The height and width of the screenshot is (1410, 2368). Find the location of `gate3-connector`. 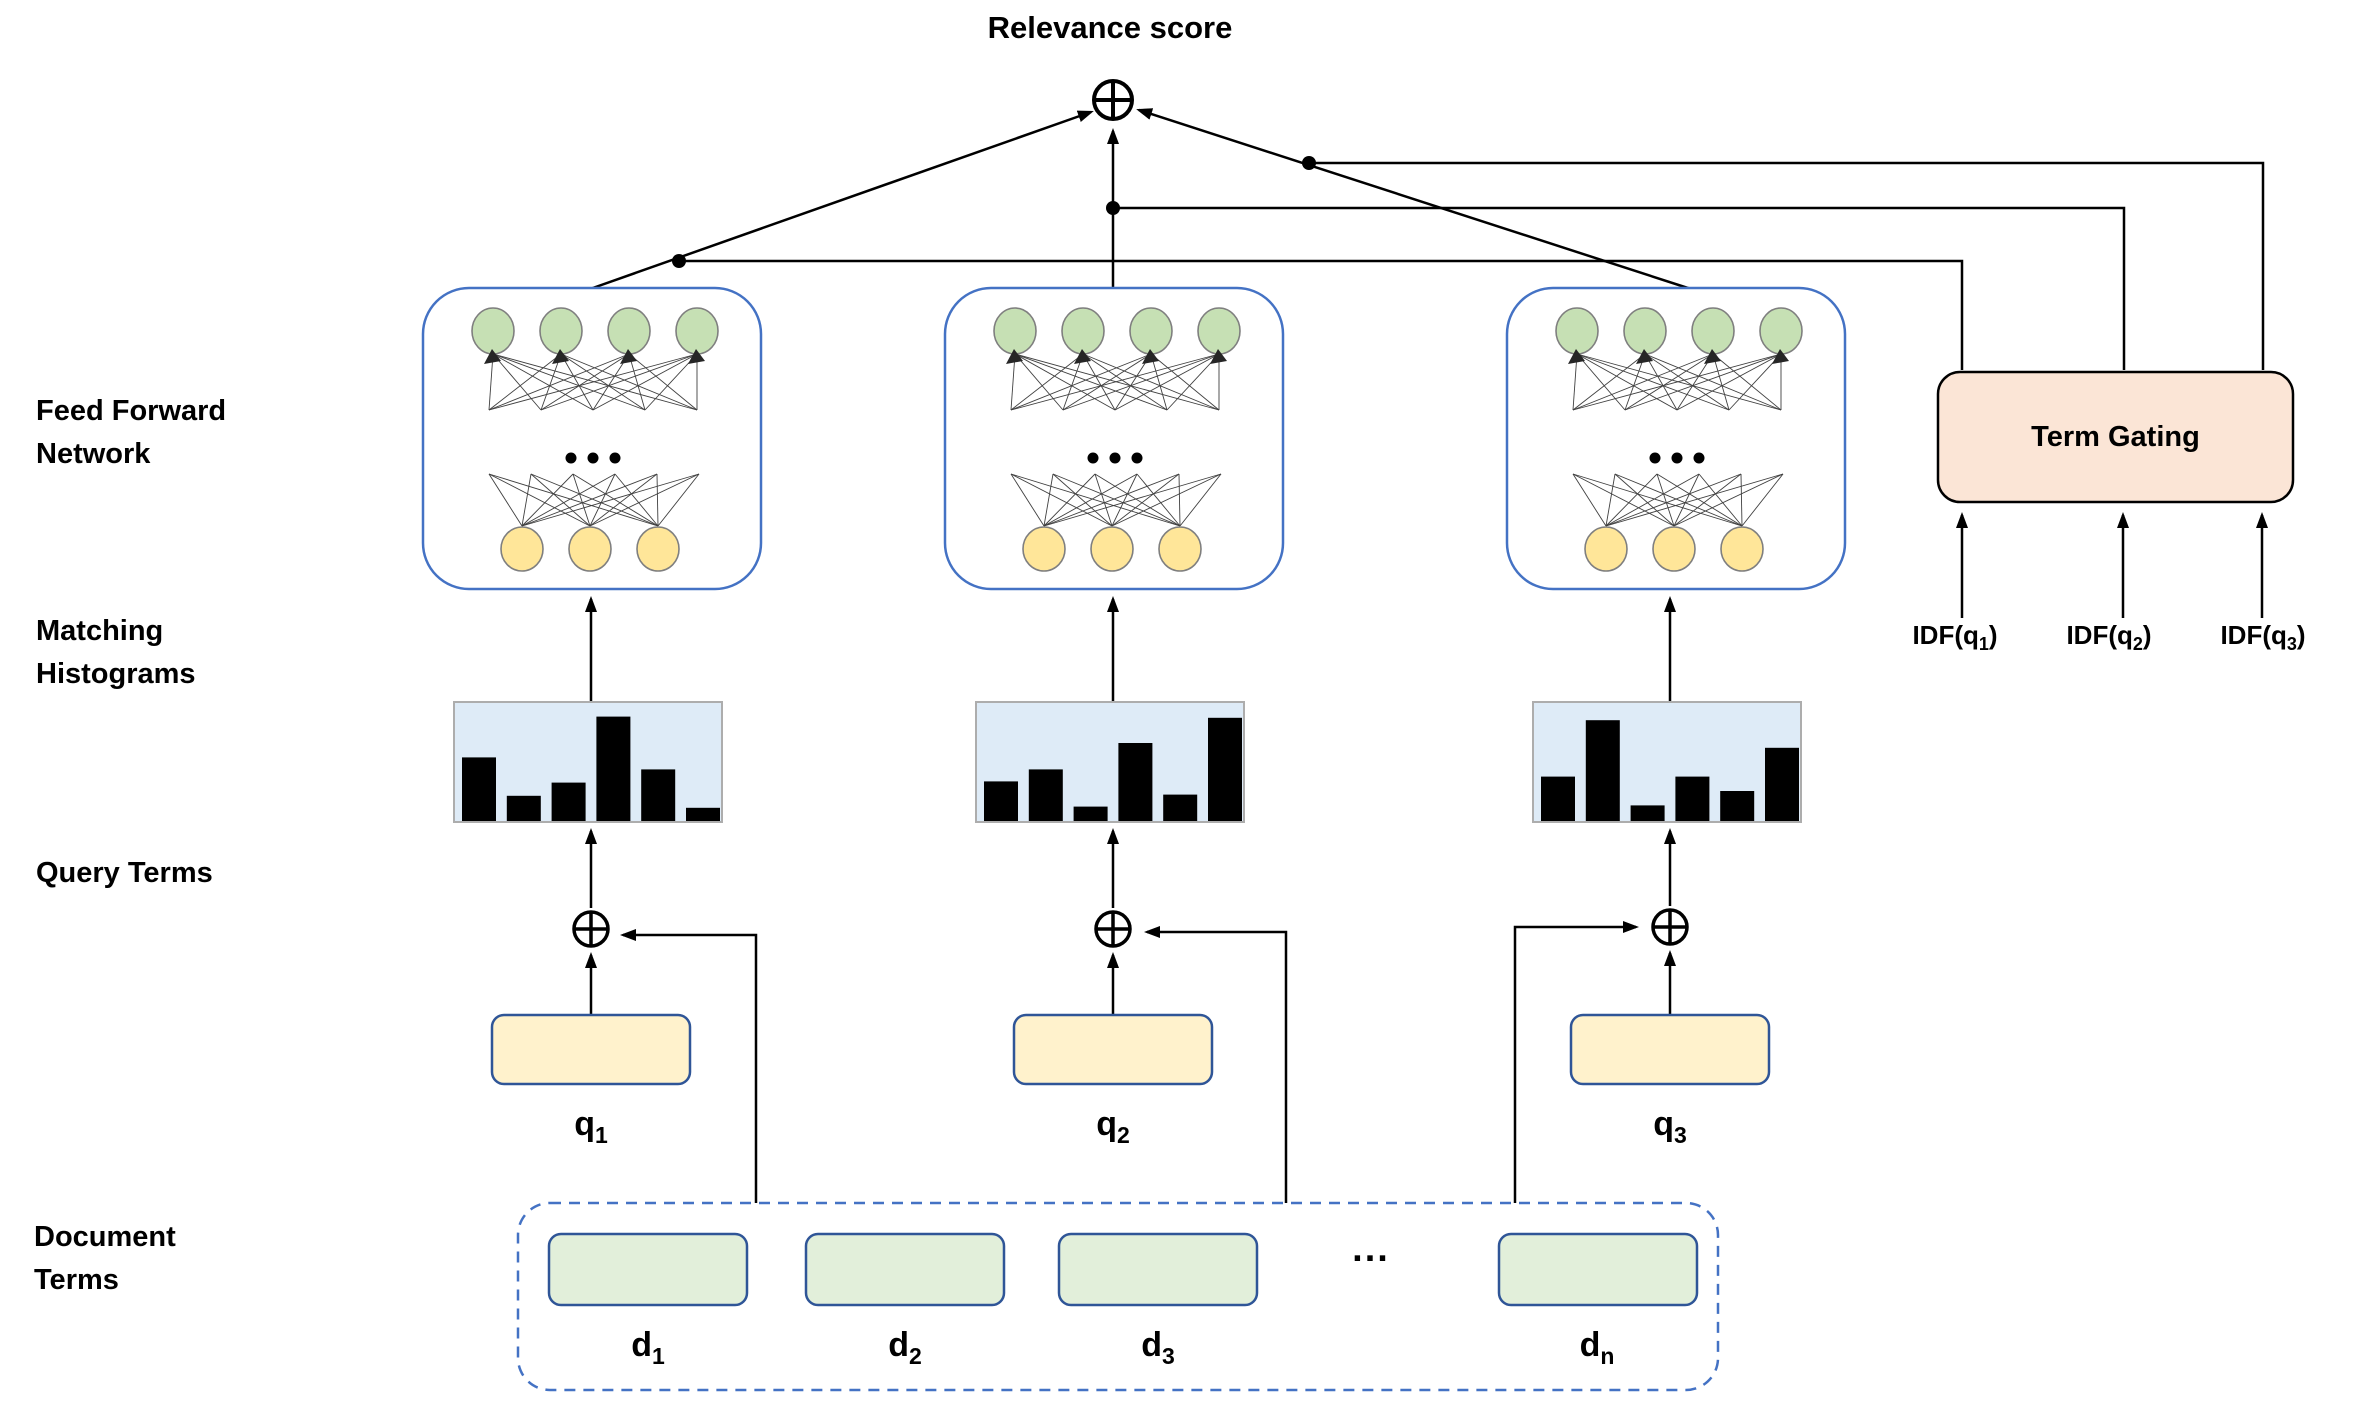

gate3-connector is located at coordinates (1787, 265).